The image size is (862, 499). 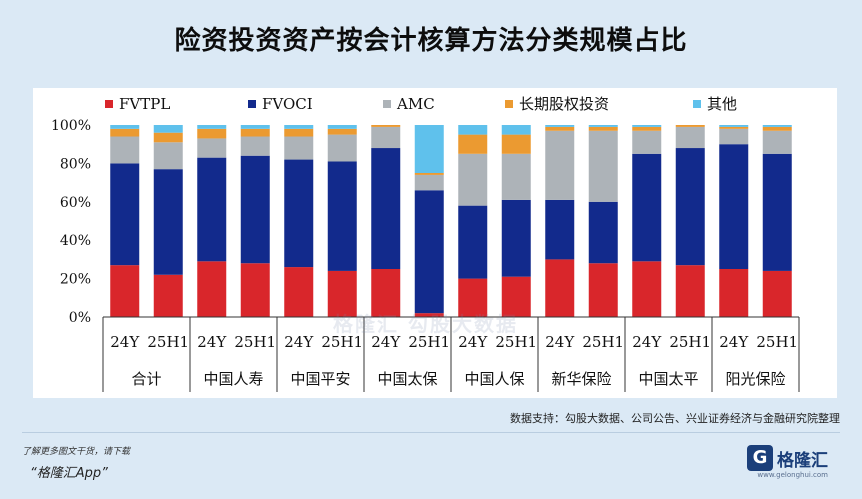 I want to click on chart-title: 险资投资资产按会计核算方法分类规模占比, so click(x=431, y=41).